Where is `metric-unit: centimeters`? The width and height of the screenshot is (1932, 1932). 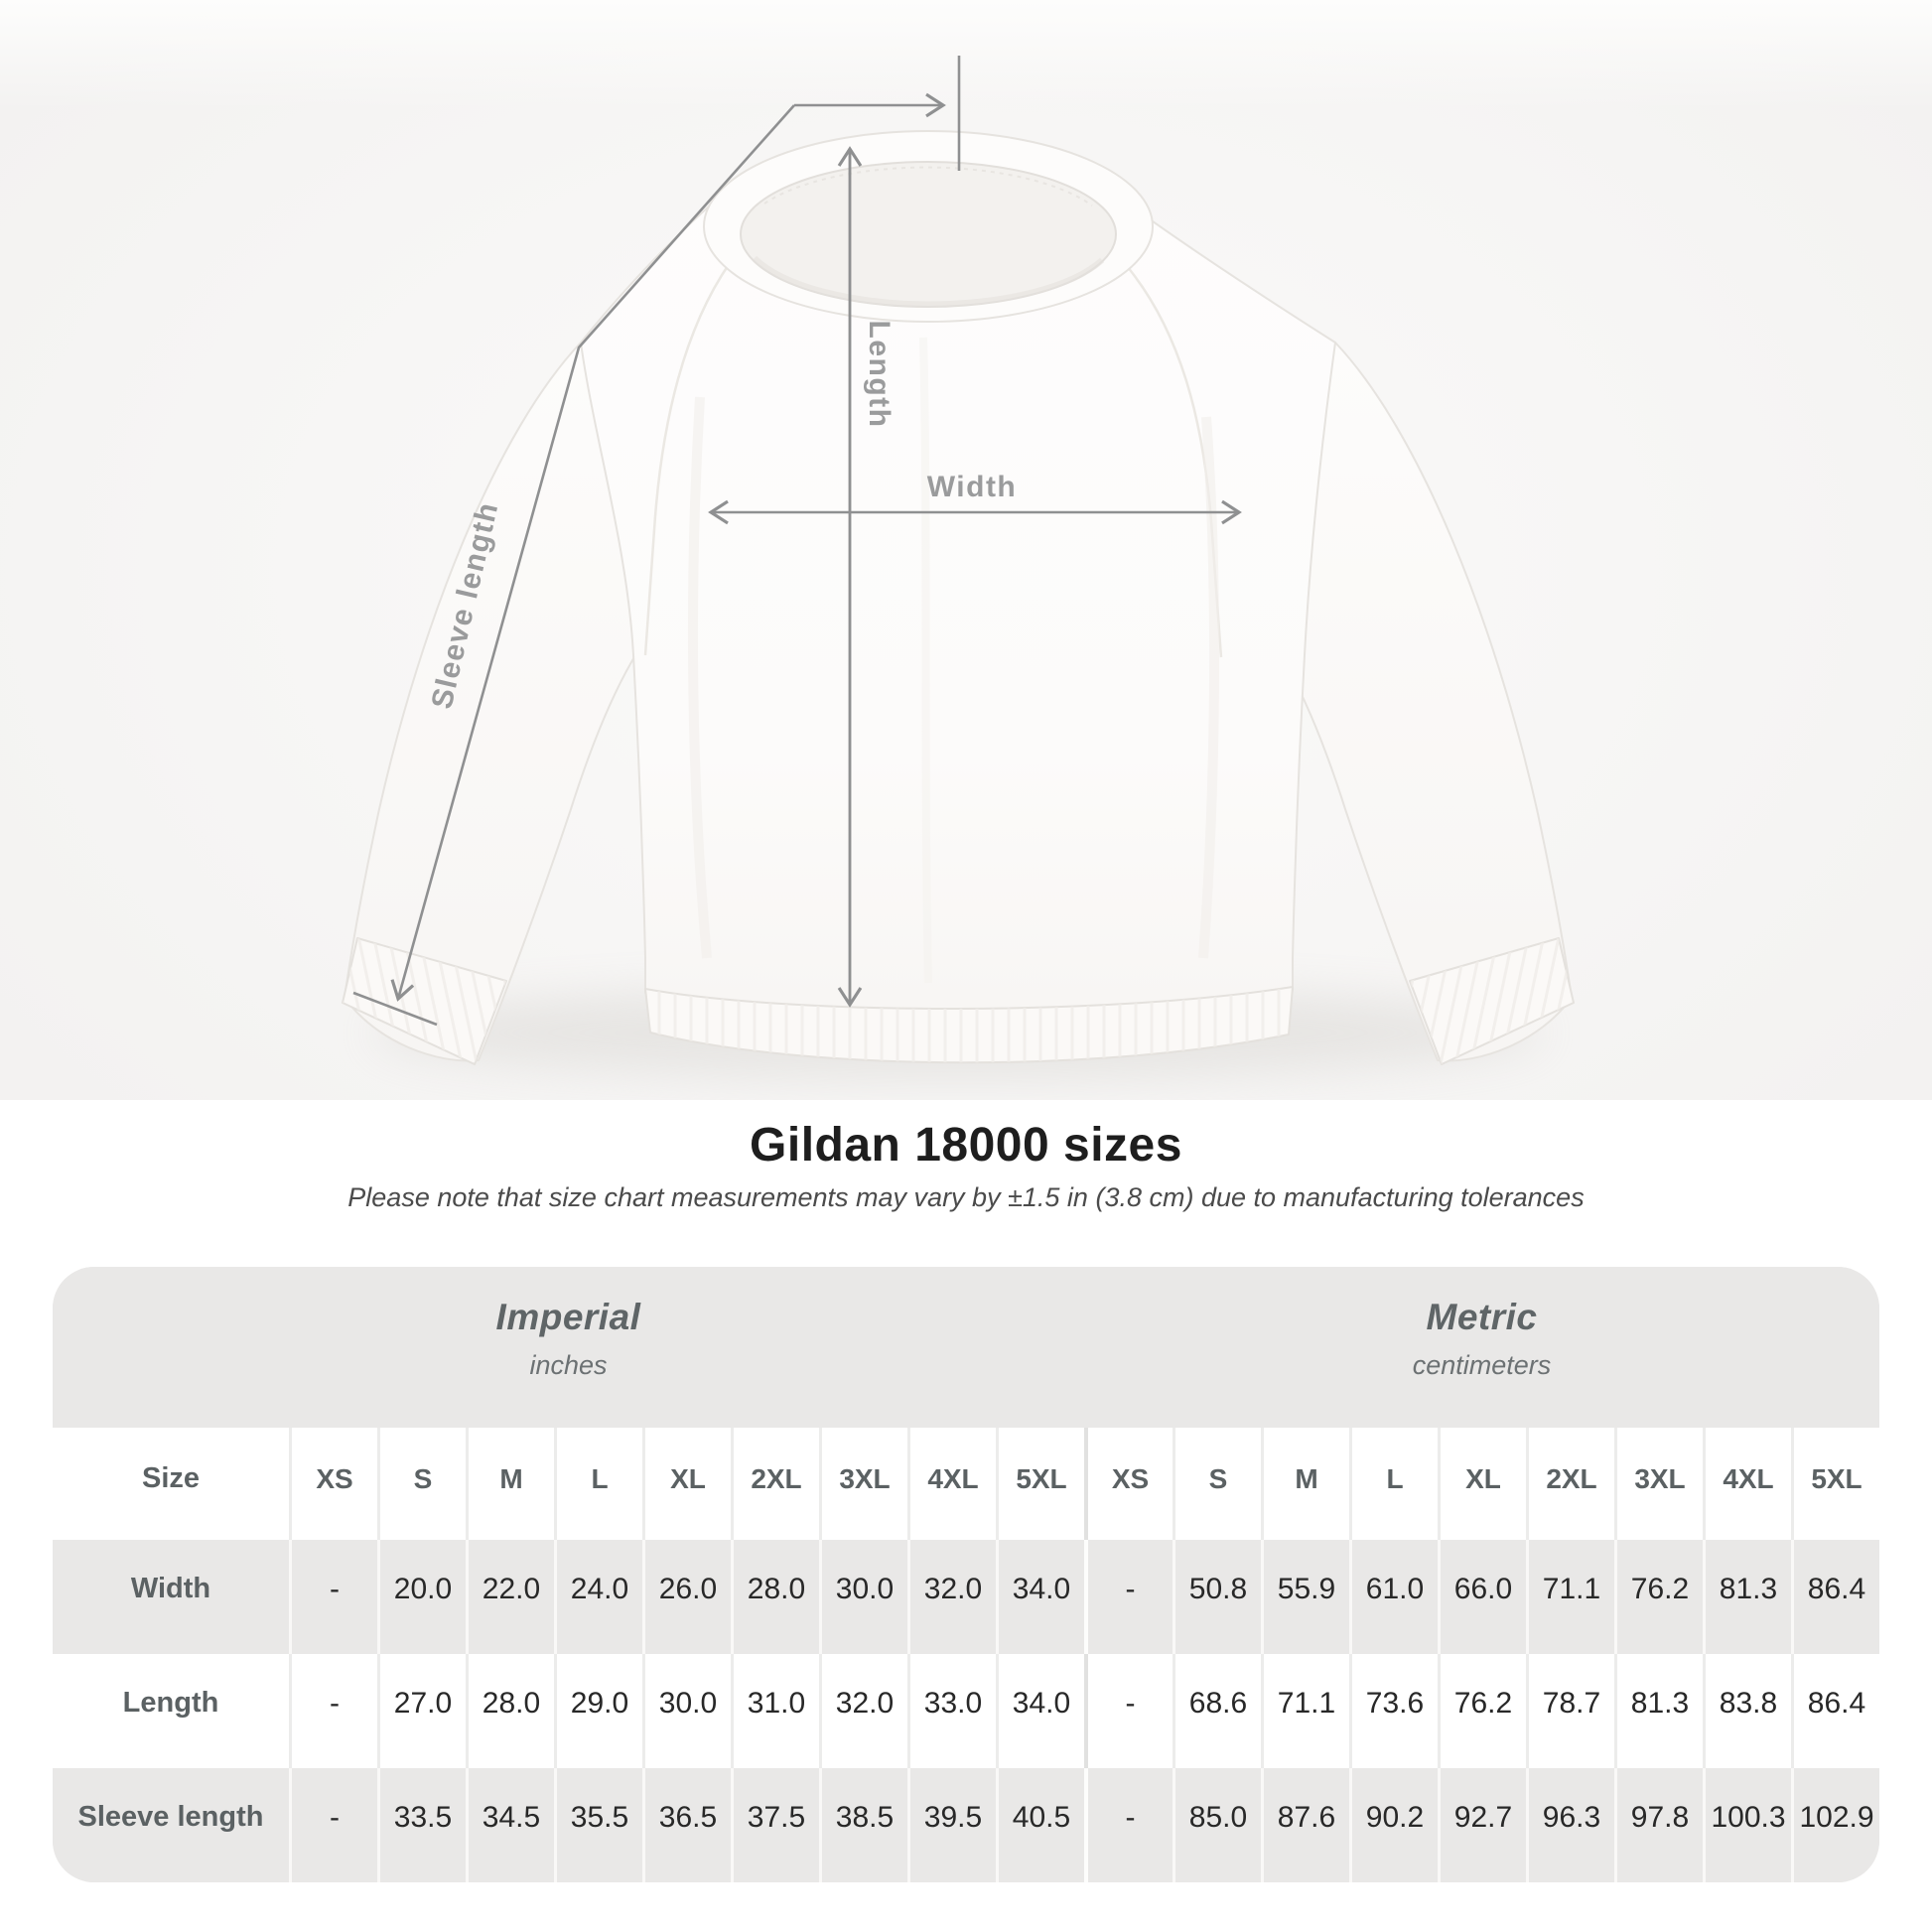 metric-unit: centimeters is located at coordinates (1482, 1365).